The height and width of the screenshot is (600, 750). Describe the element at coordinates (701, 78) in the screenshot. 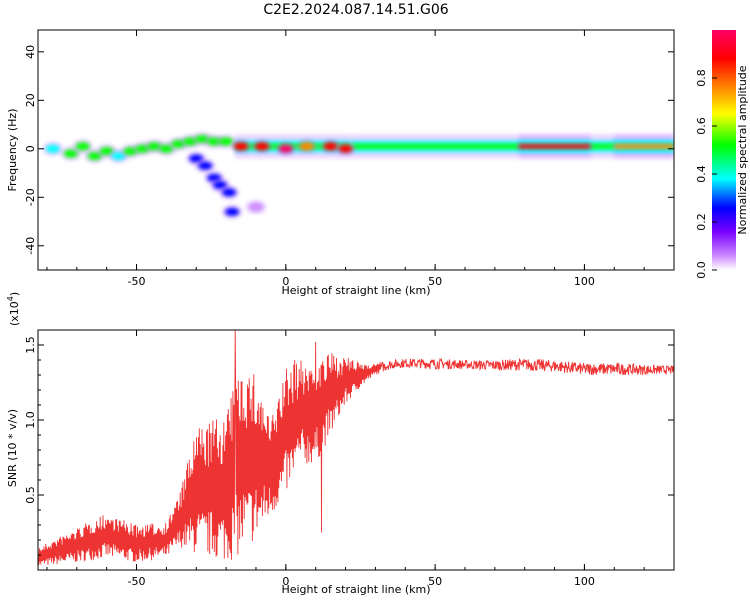

I see `colorbar-tick-label: 0.8` at that location.